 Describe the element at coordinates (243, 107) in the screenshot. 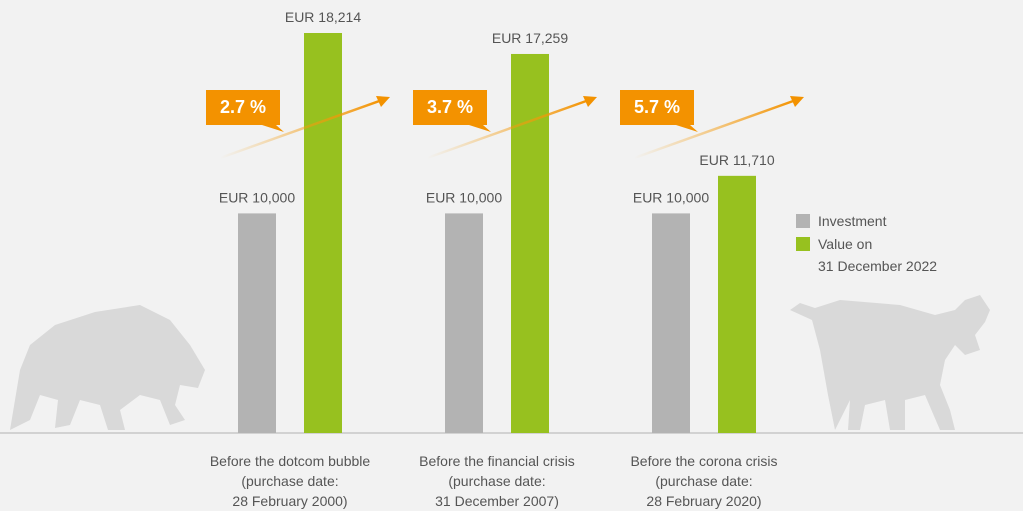

I see `annotation-text: 2.7 %` at that location.